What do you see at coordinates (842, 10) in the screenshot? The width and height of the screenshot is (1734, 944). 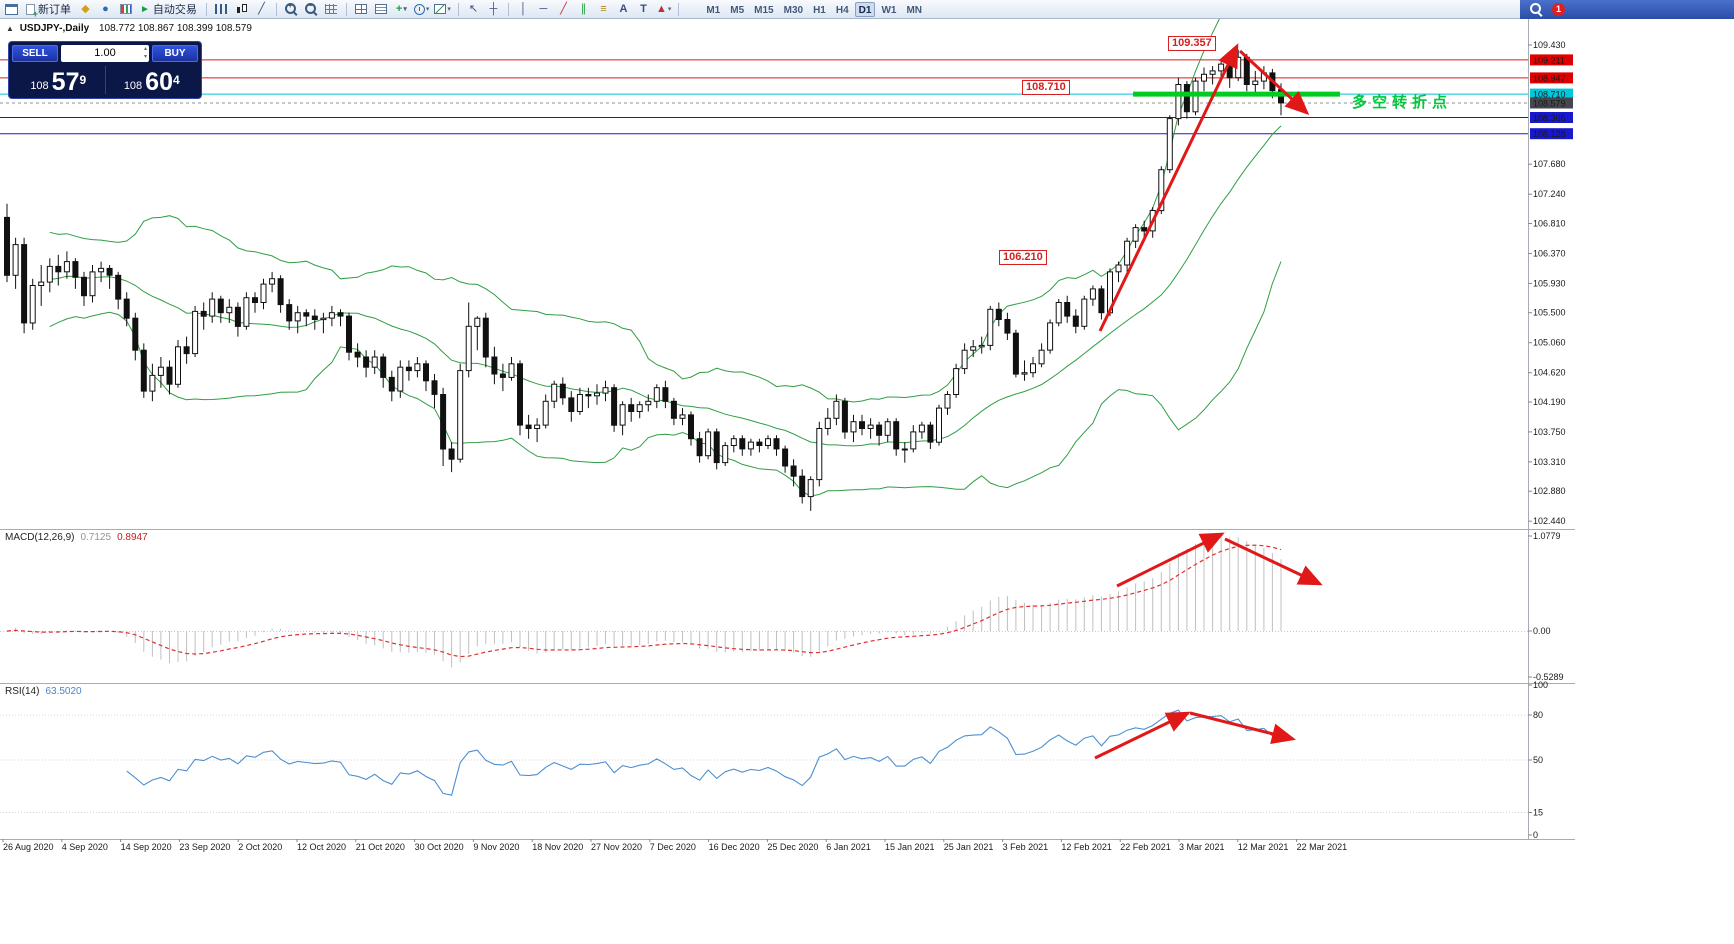 I see `timeframe-H4: H4` at bounding box center [842, 10].